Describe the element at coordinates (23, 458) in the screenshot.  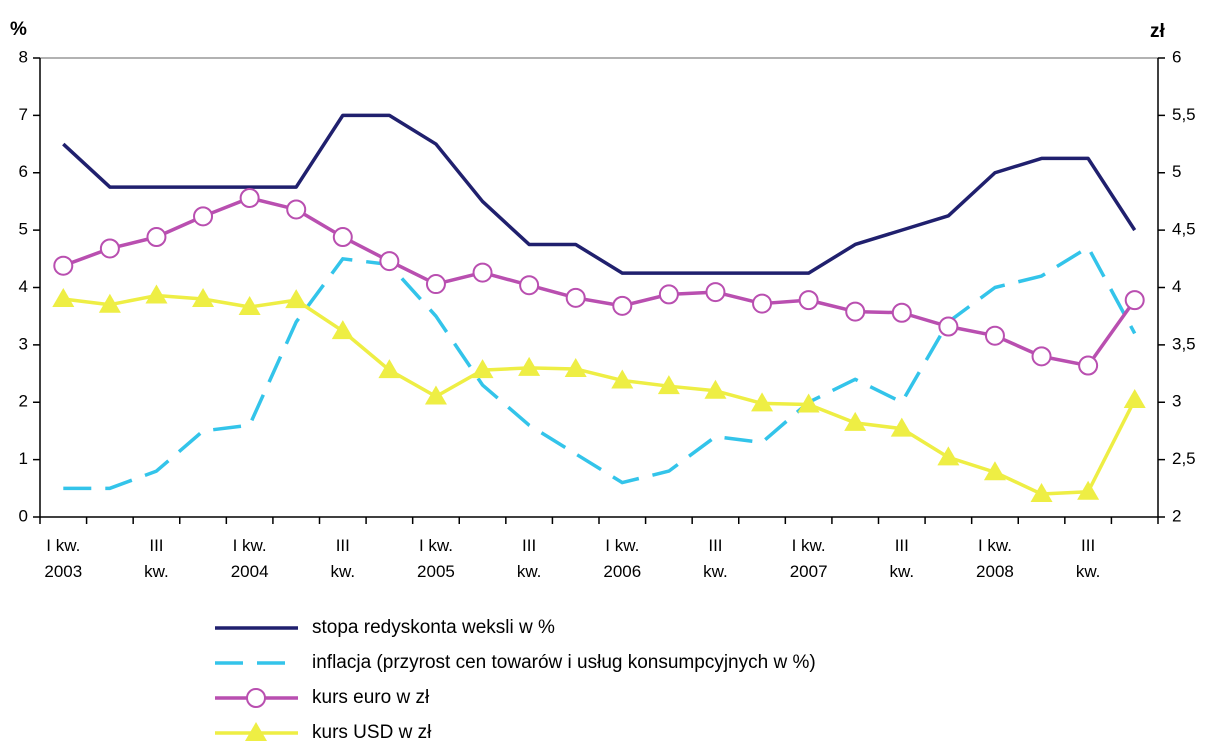
I see `y-tick-label: 1` at that location.